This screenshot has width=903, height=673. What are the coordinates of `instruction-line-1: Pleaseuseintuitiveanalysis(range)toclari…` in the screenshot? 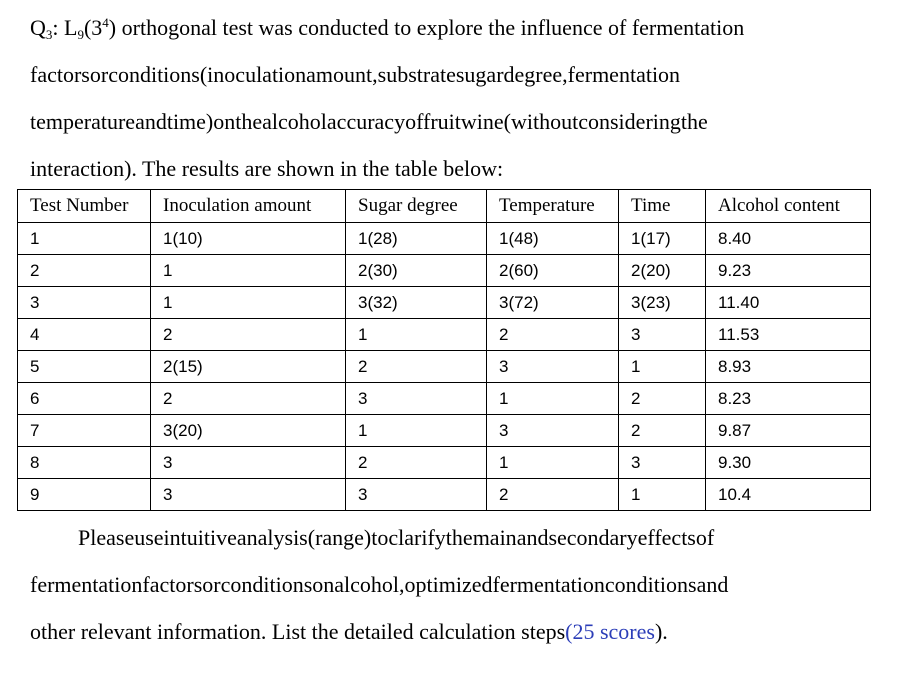 It's located at (445, 537).